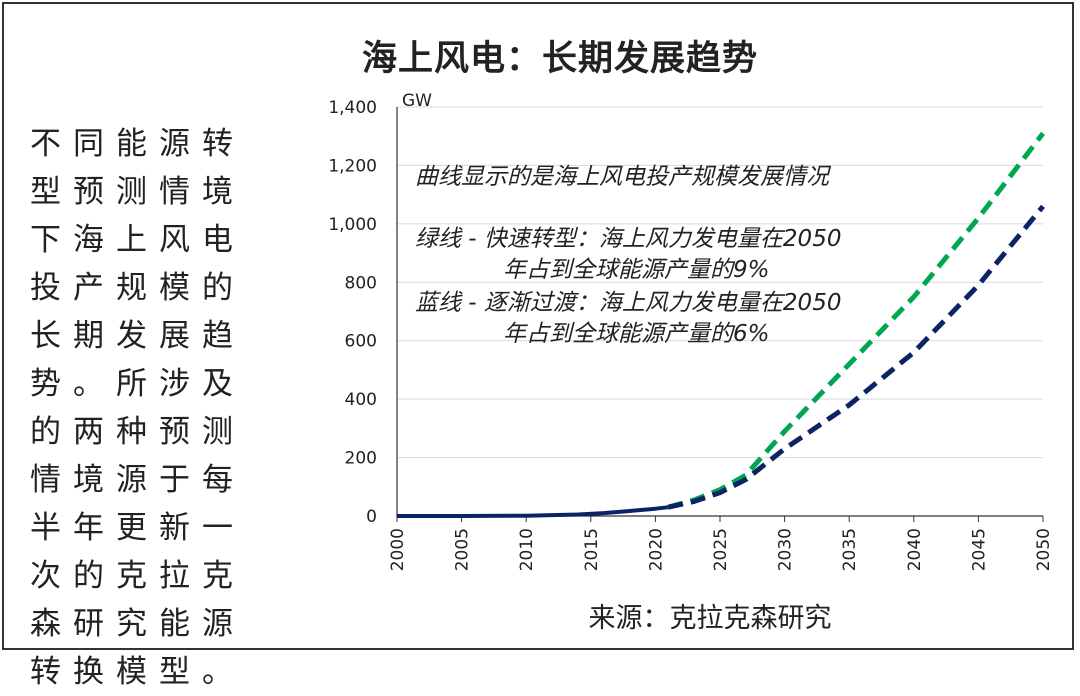 Image resolution: width=1080 pixels, height=696 pixels. I want to click on y-tick-label: 1,000, so click(352, 225).